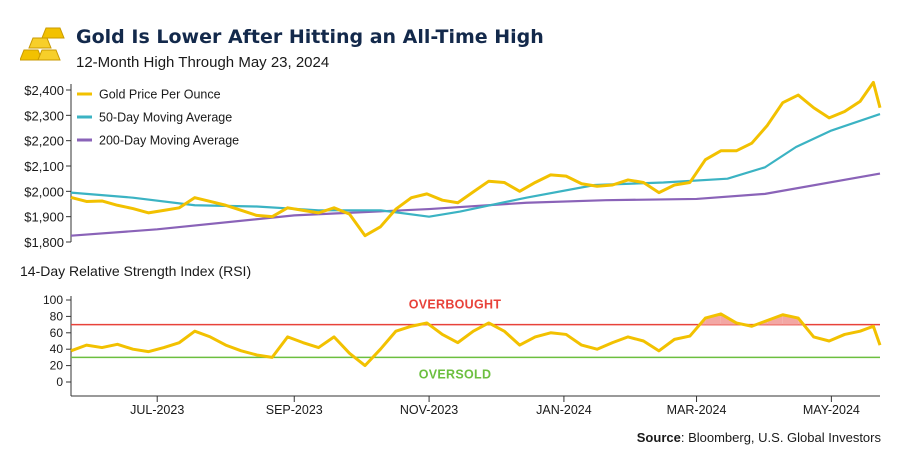 The width and height of the screenshot is (909, 460). What do you see at coordinates (564, 410) in the screenshot?
I see `x-tick-label: JAN-2024` at bounding box center [564, 410].